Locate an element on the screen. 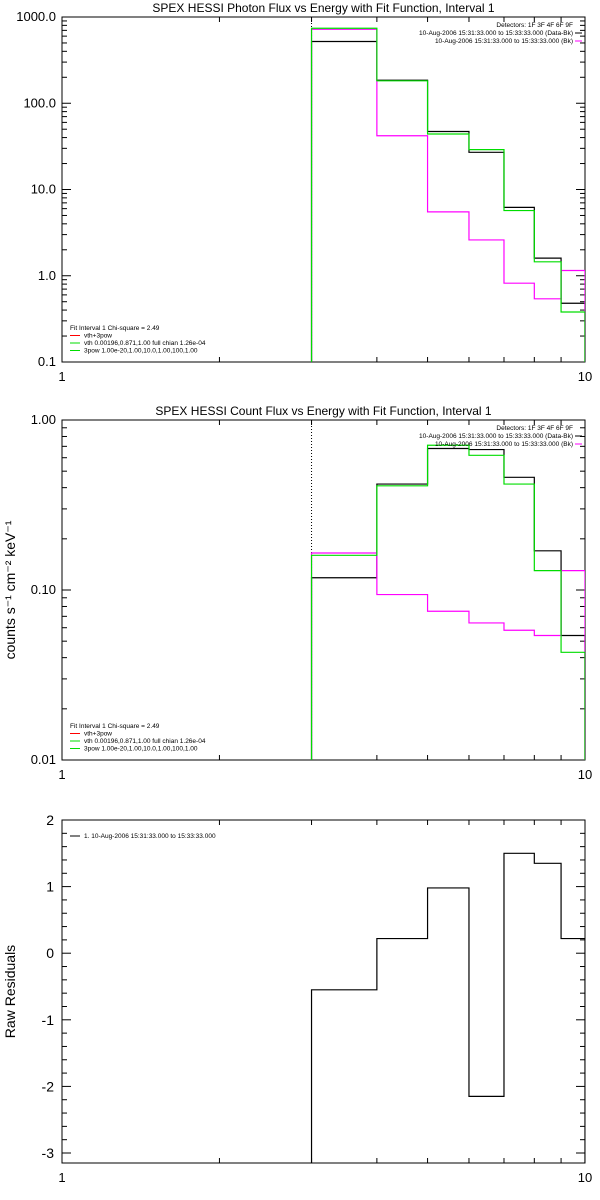  y-tick-label: 1000.0 is located at coordinates (36, 16).